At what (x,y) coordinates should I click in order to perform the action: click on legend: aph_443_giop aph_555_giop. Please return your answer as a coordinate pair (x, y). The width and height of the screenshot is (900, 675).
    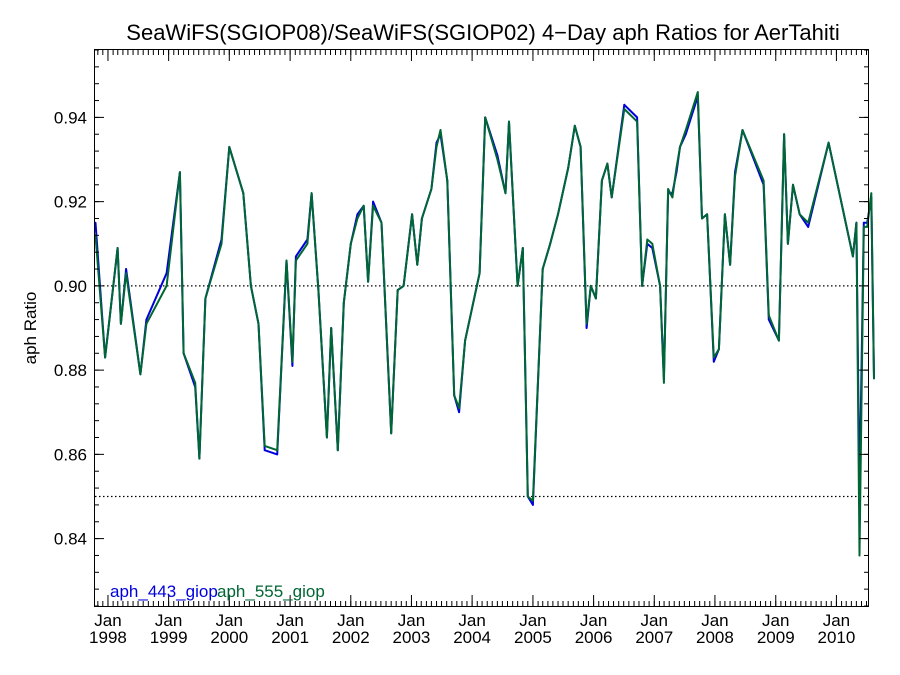
    Looking at the image, I should click on (217, 591).